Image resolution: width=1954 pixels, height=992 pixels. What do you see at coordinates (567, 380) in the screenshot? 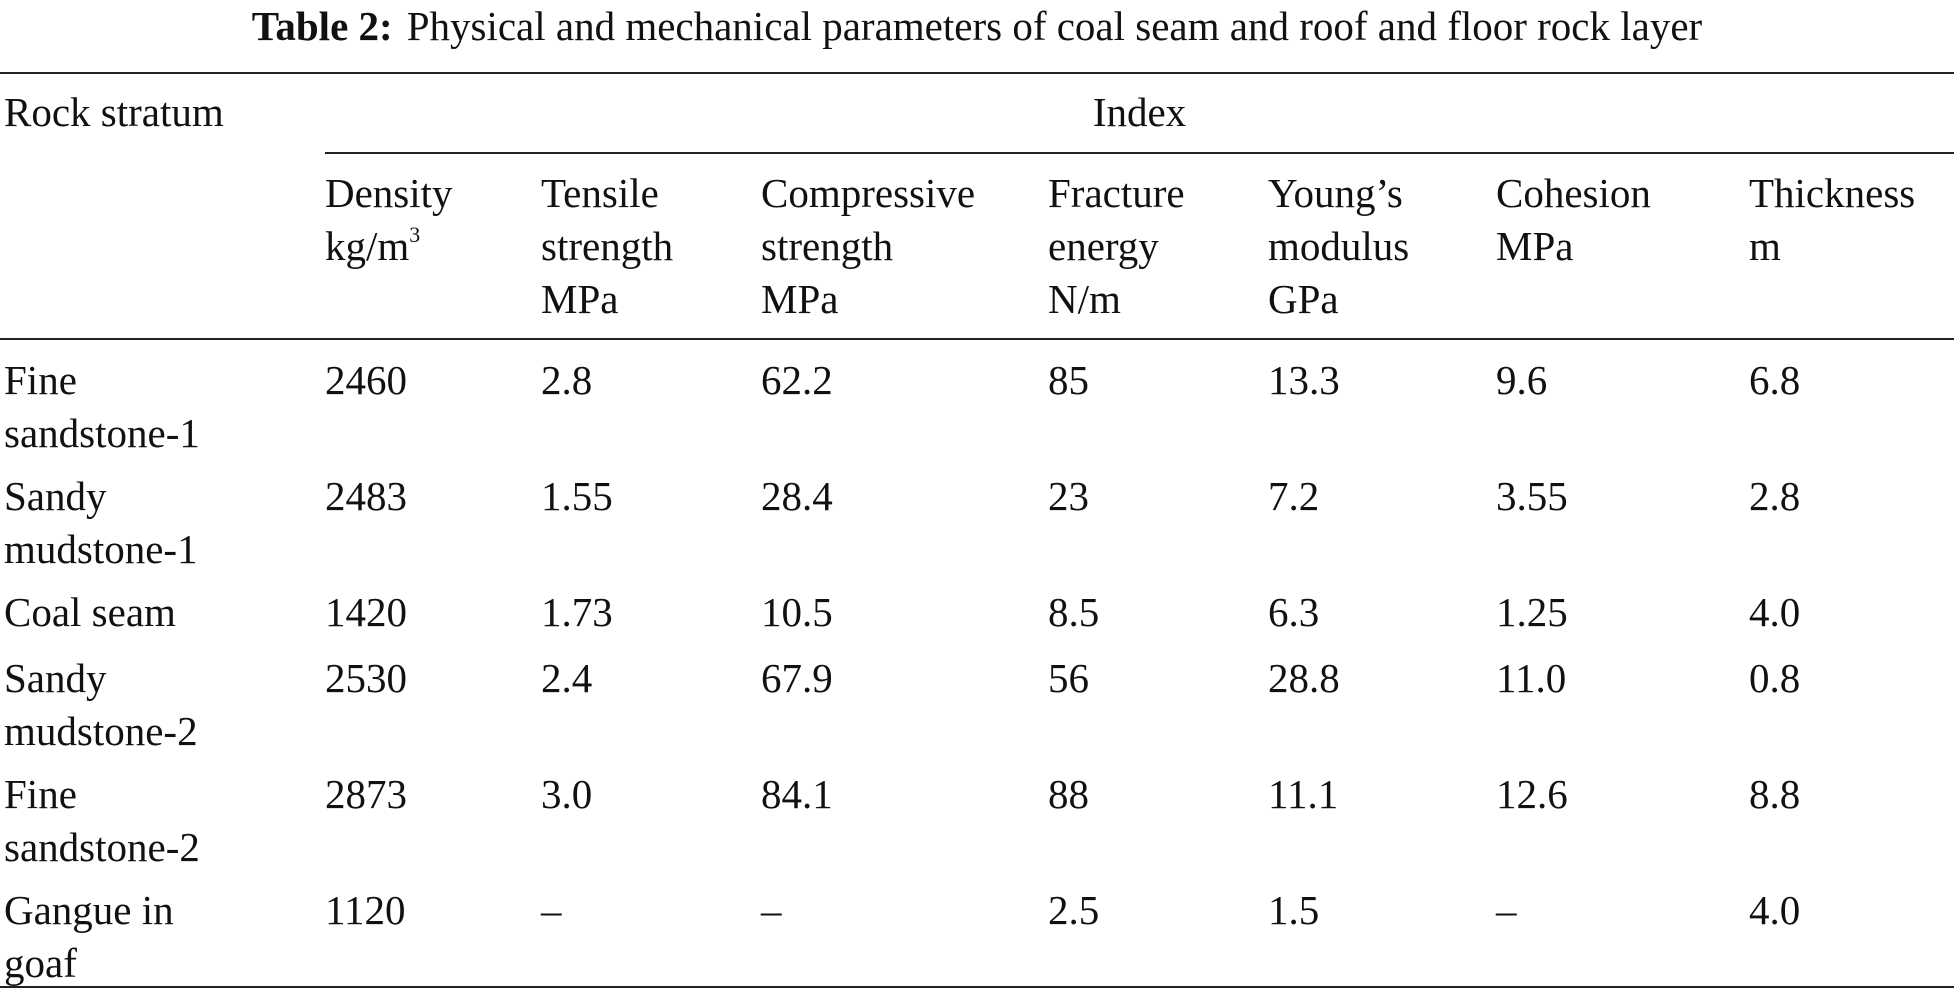
I see `table-cell-tensile-strength: 2.8` at bounding box center [567, 380].